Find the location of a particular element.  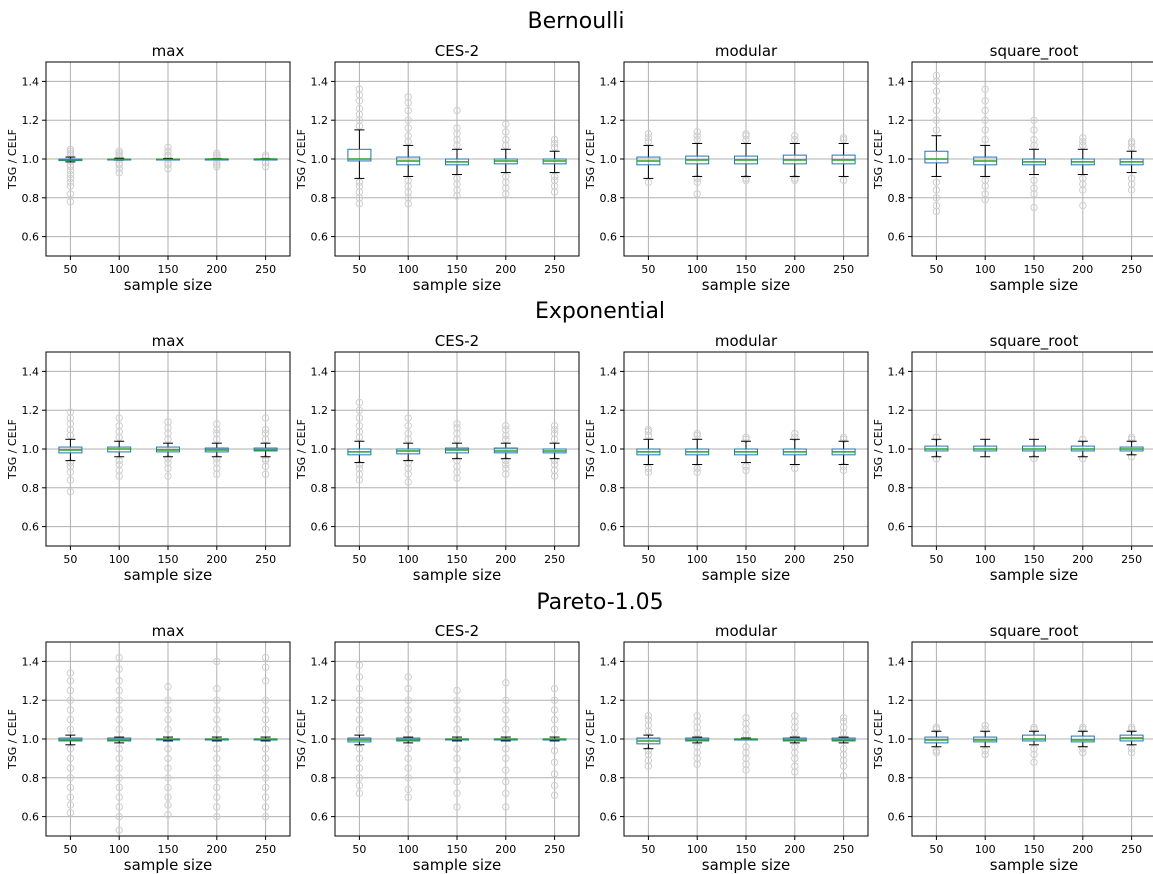

panel-title: modular is located at coordinates (746, 341).